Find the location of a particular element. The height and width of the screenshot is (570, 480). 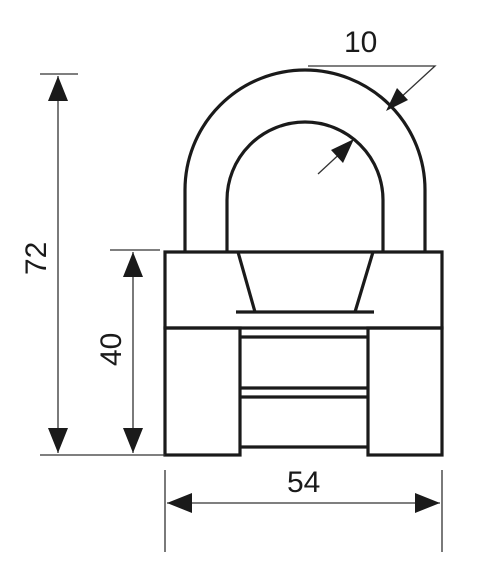

lock-body-upper is located at coordinates (303, 290).